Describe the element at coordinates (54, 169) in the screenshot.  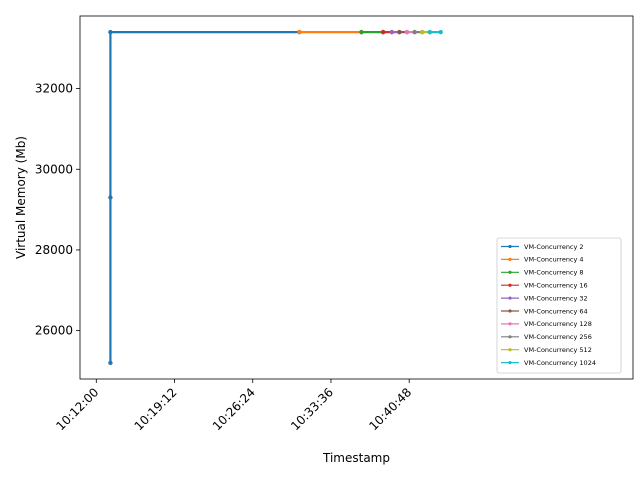
I see `y-tick-label: 30000` at that location.